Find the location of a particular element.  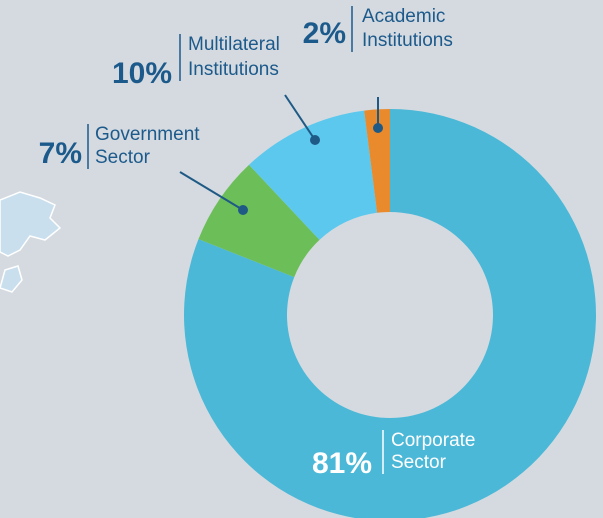

category-label: Academic Institutions is located at coordinates (407, 28).